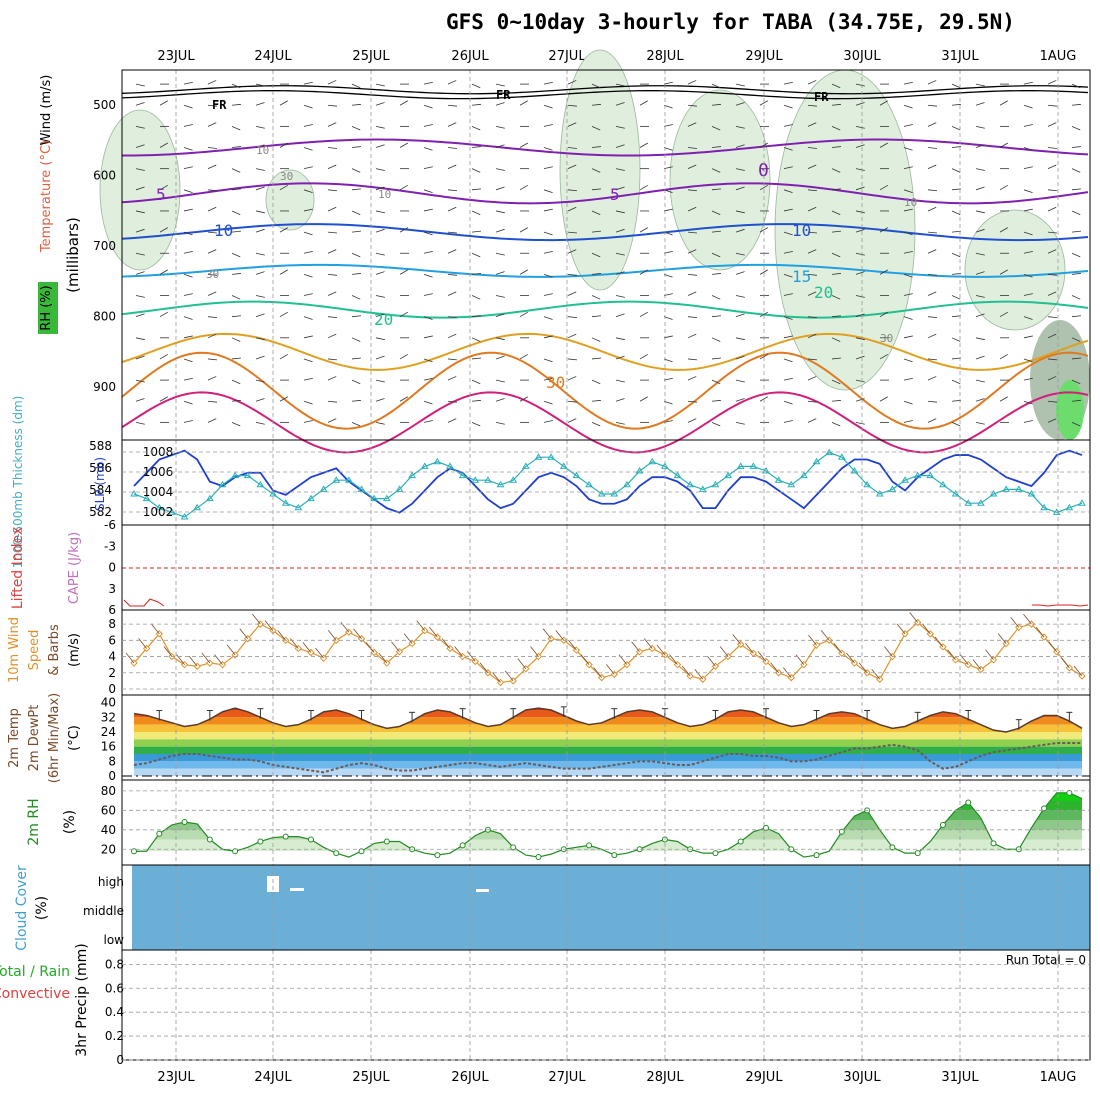  I want to click on contour-label-rh: 10, so click(384, 194).